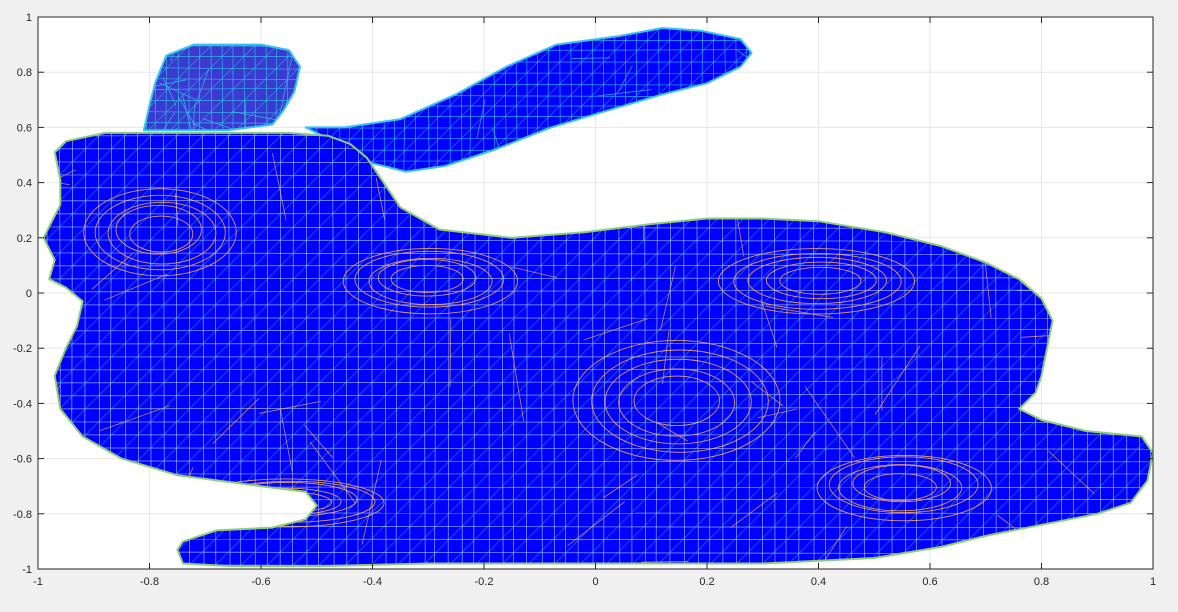 The height and width of the screenshot is (612, 1178). I want to click on front-ear-silhouette, so click(528, 100).